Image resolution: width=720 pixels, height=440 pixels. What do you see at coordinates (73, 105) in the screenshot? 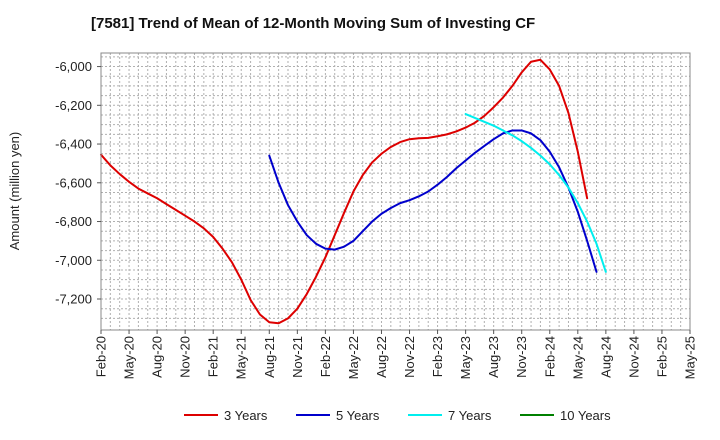
I see `y-tick-label: -6,200` at bounding box center [73, 105].